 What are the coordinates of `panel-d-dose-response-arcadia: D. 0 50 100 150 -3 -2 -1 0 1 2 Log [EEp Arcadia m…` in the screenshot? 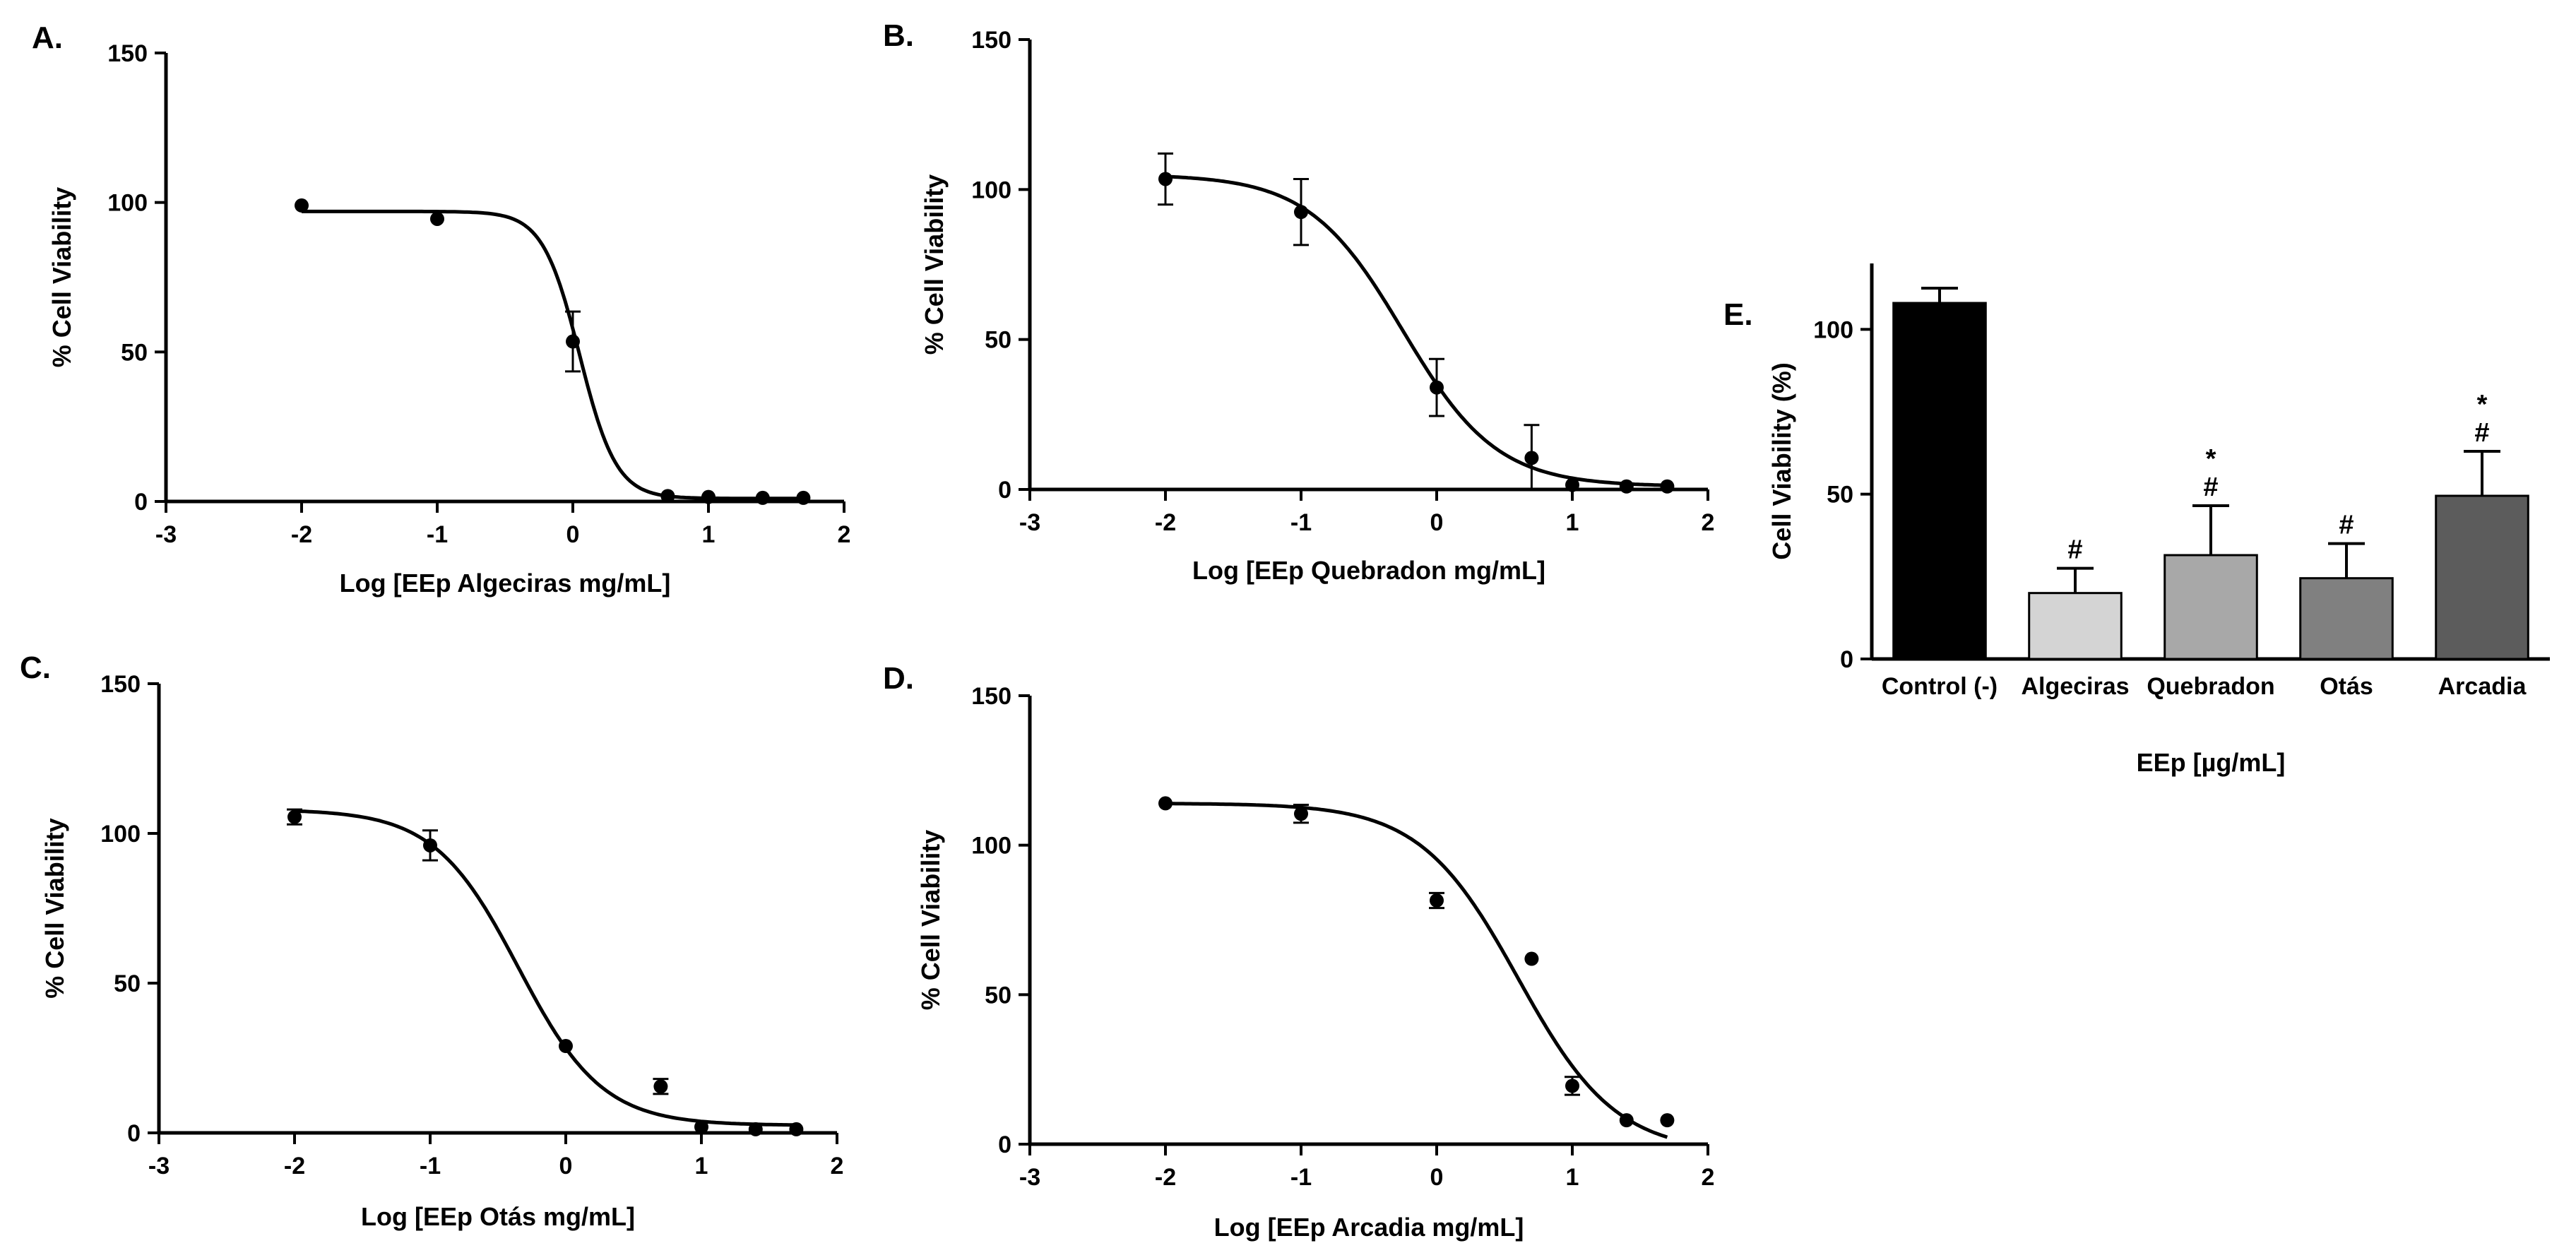 It's located at (1298, 951).